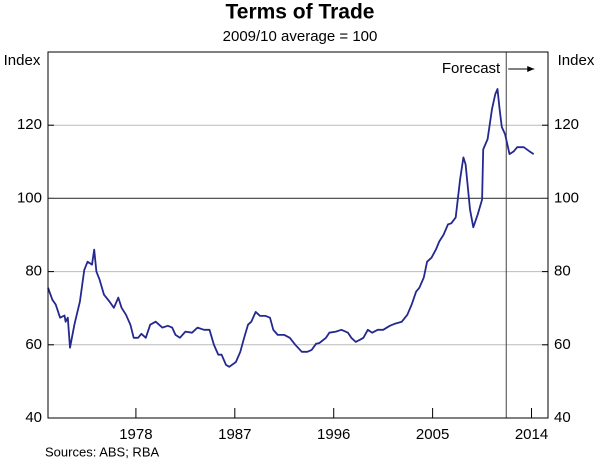 This screenshot has height=464, width=600. What do you see at coordinates (33, 417) in the screenshot?
I see `y-tick-label: 40` at bounding box center [33, 417].